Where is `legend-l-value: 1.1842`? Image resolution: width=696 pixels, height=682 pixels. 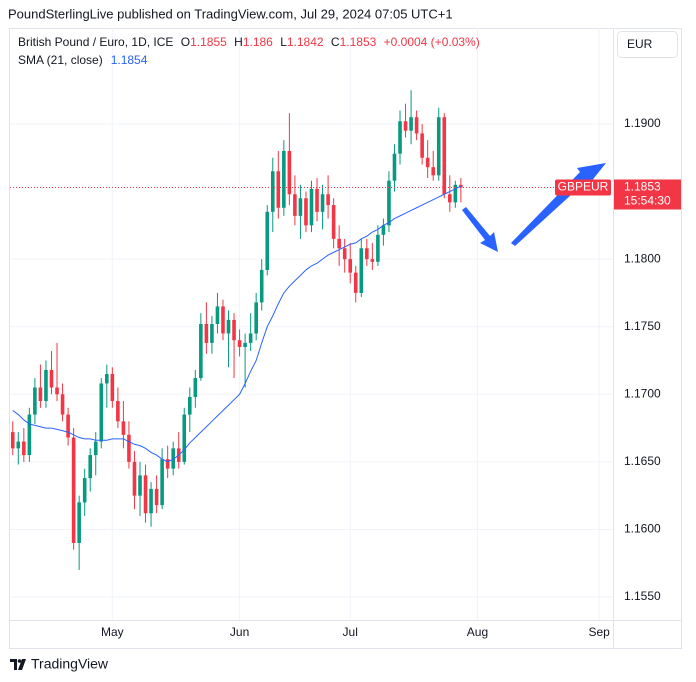
legend-l-value: 1.1842 is located at coordinates (305, 42).